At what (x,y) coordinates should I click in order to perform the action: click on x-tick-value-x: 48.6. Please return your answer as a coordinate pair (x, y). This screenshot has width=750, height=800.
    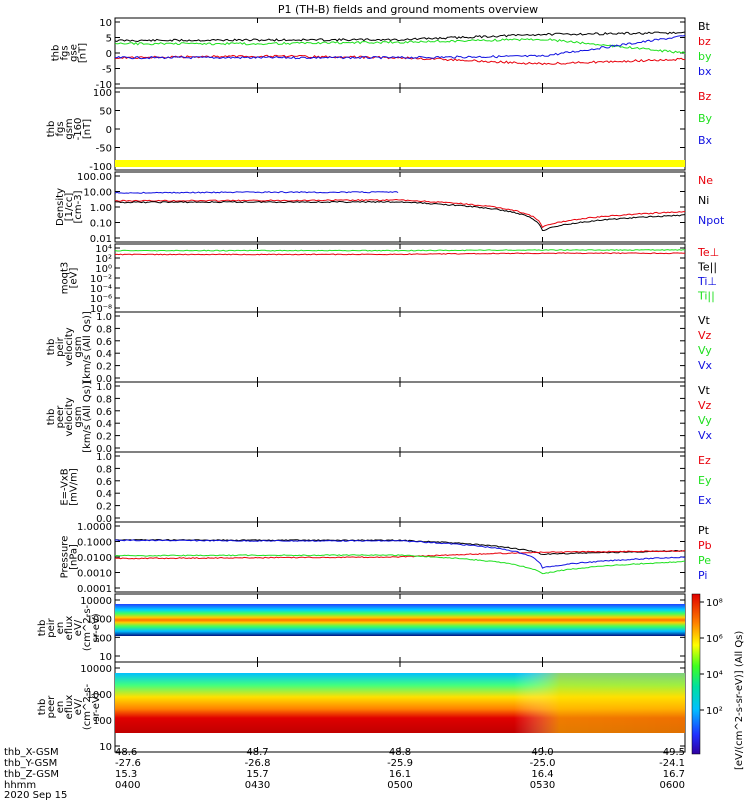
    Looking at the image, I should click on (126, 752).